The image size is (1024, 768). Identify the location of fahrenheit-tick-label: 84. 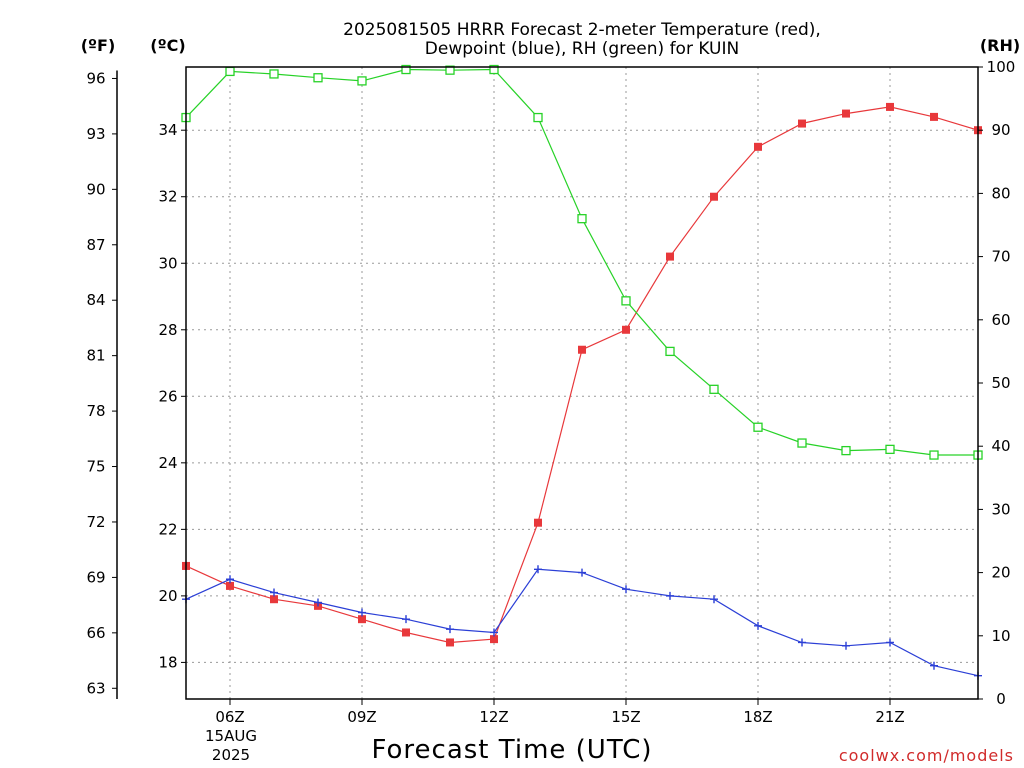
(95, 300).